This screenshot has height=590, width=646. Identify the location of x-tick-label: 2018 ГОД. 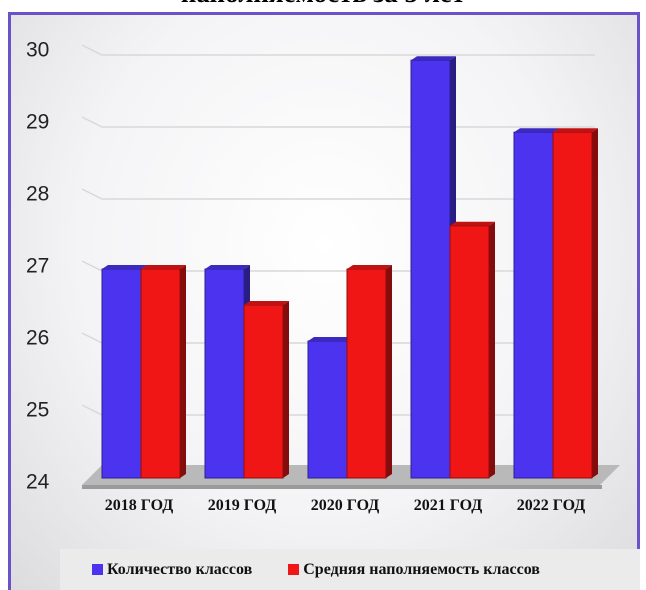
(139, 505).